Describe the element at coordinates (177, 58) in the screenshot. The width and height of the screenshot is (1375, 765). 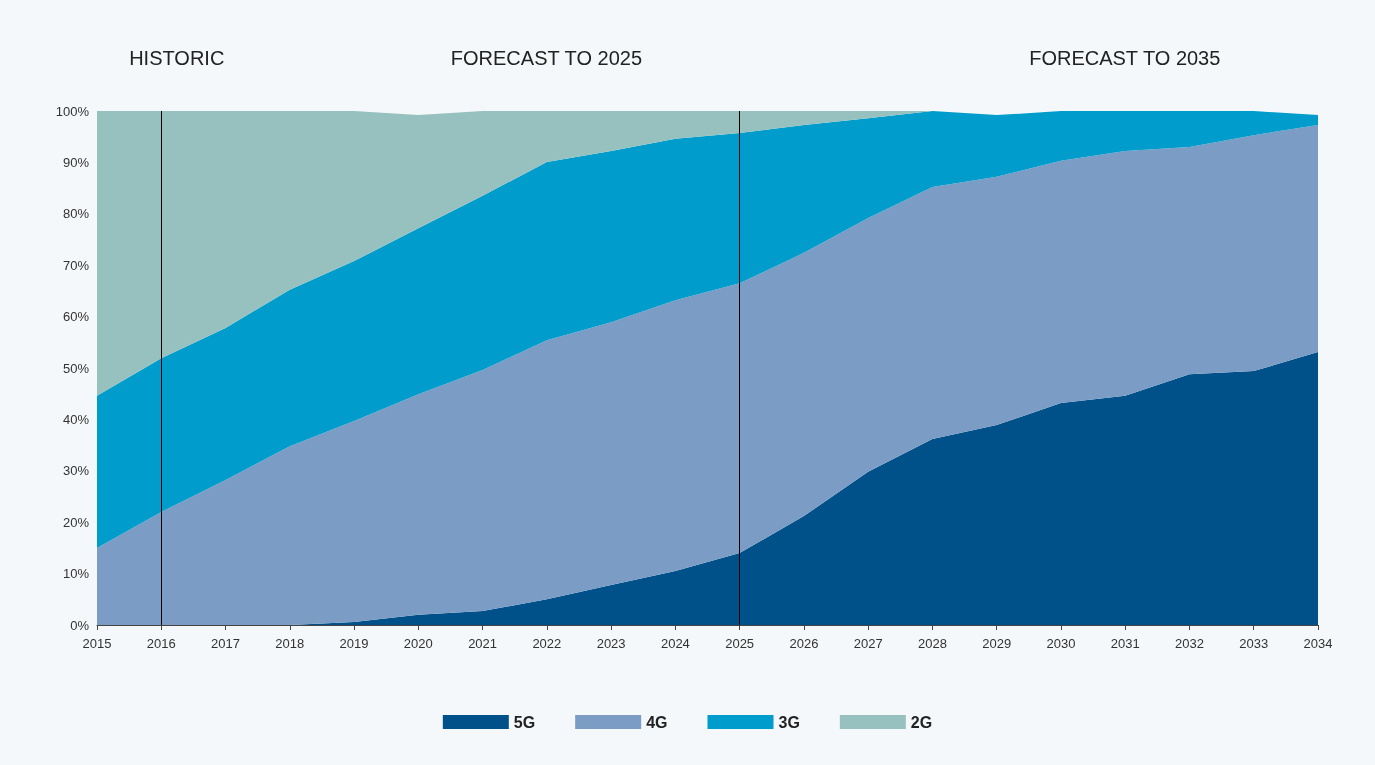
I see `text: HISTORIC` at that location.